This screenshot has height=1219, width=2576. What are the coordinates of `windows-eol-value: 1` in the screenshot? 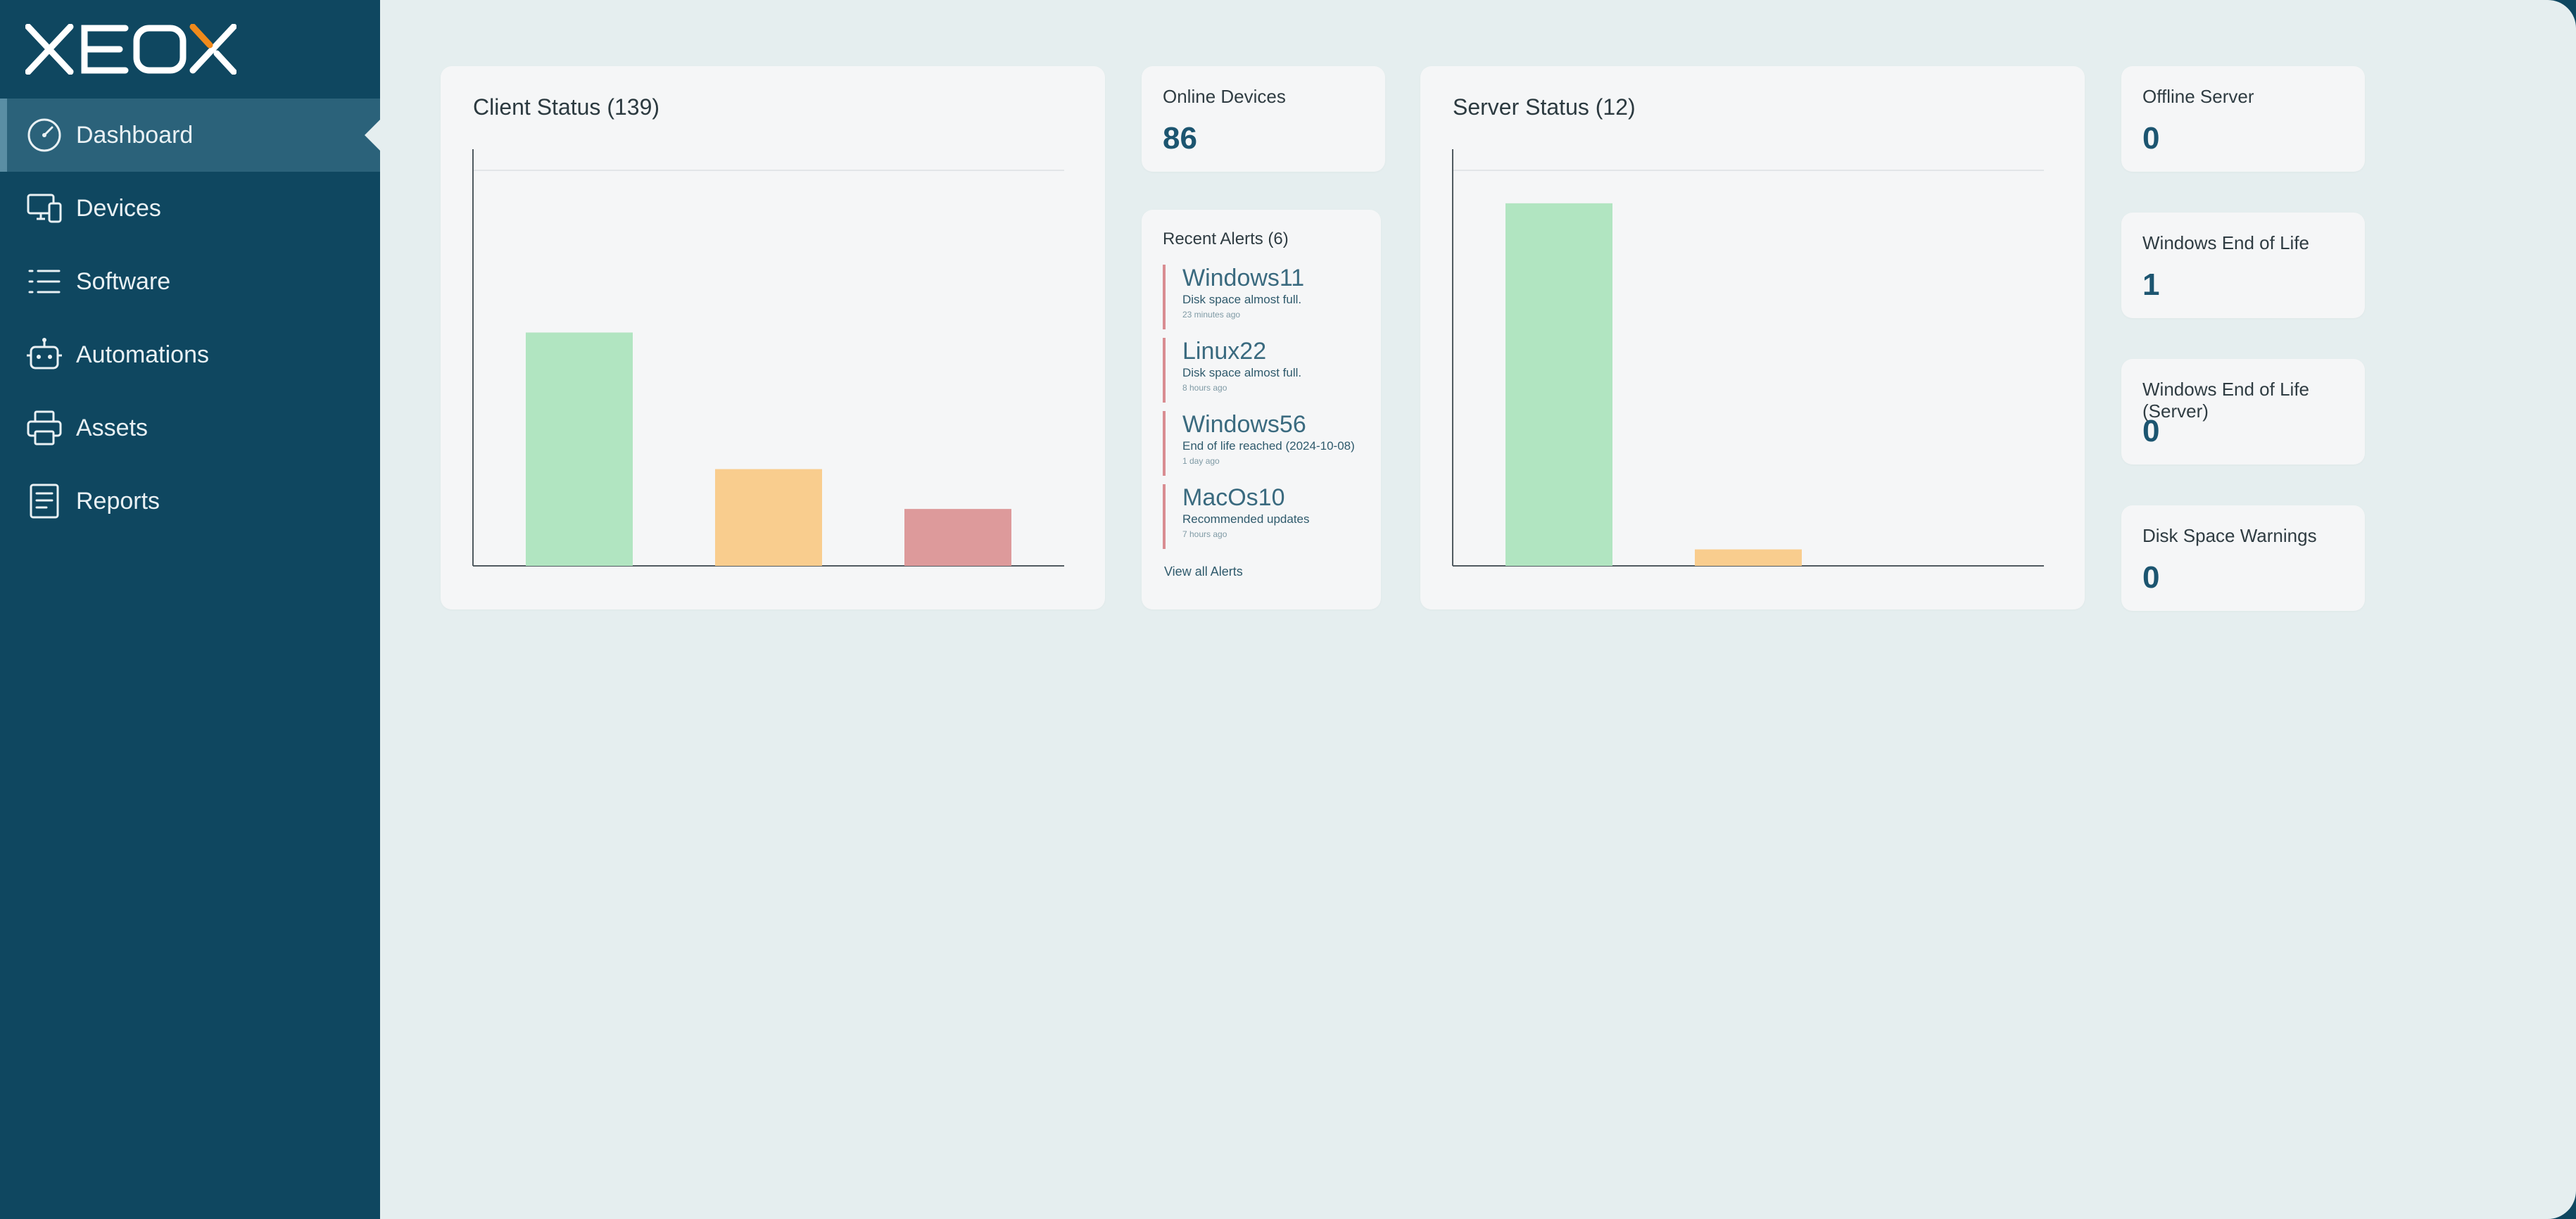 It's located at (2151, 284).